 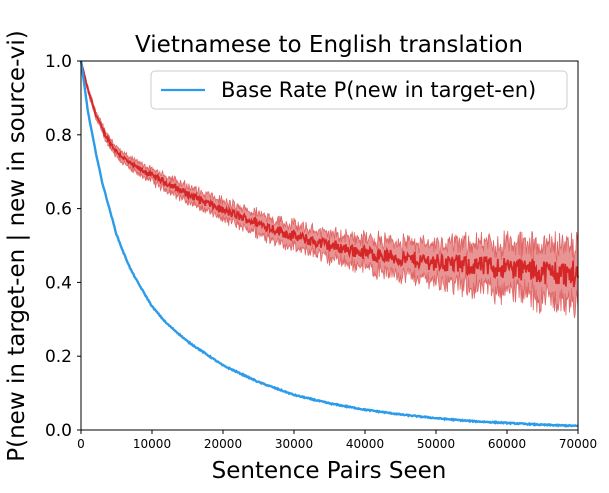 What do you see at coordinates (58, 431) in the screenshot?
I see `y-tick-label: 0.0` at bounding box center [58, 431].